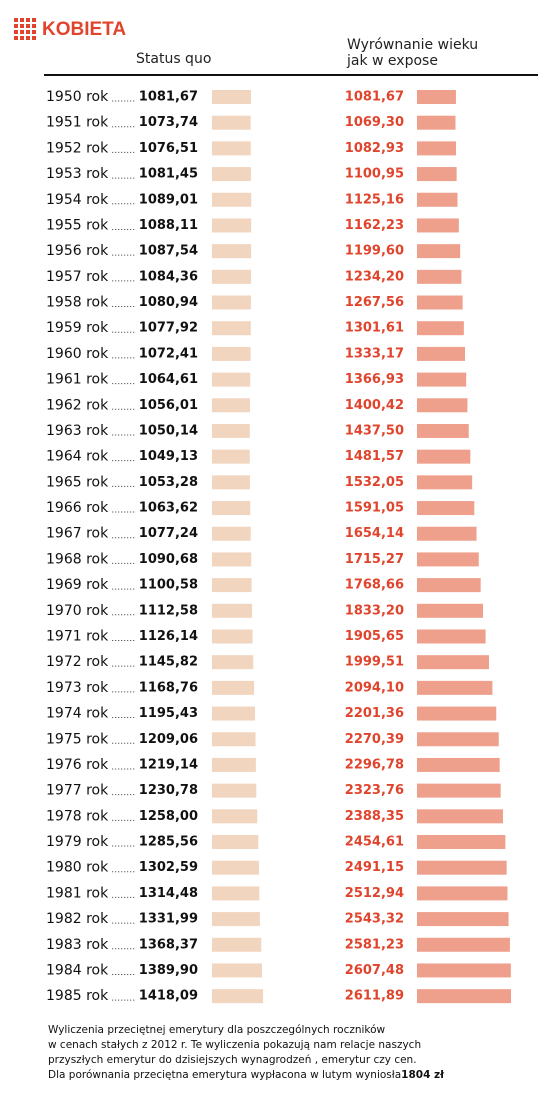  What do you see at coordinates (77, 585) in the screenshot?
I see `row-label: 1969 rok` at bounding box center [77, 585].